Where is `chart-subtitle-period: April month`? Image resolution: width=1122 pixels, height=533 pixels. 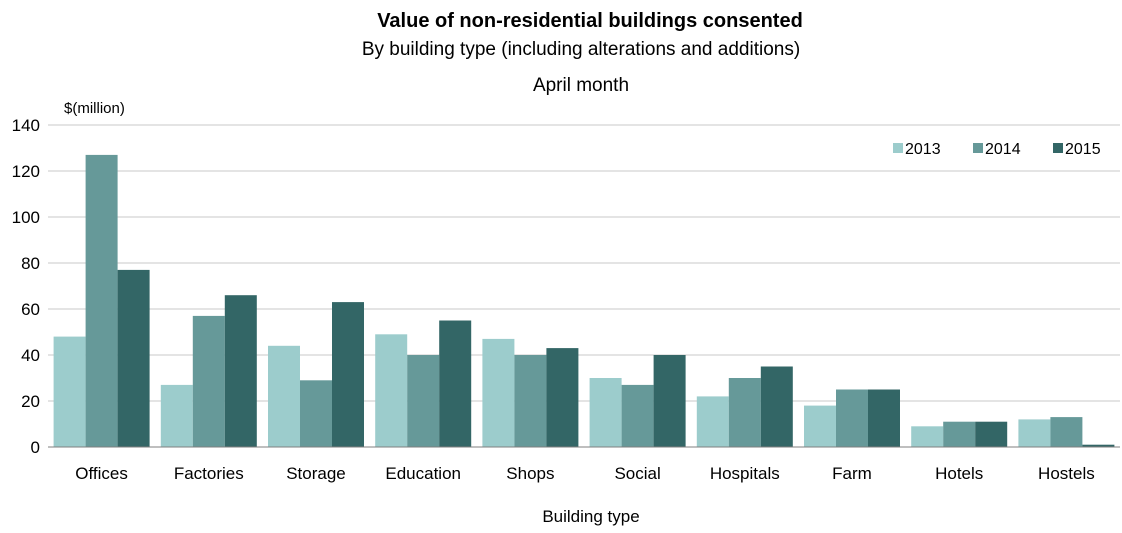 chart-subtitle-period: April month is located at coordinates (581, 85).